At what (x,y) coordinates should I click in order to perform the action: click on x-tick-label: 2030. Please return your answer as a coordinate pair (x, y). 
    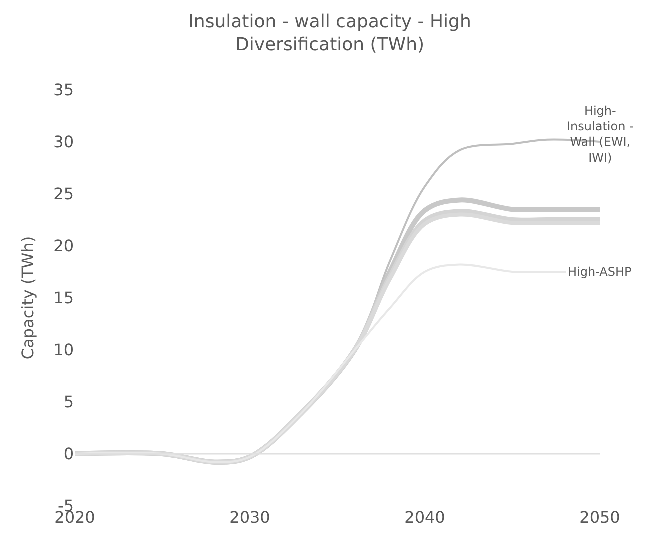
    Looking at the image, I should click on (250, 517).